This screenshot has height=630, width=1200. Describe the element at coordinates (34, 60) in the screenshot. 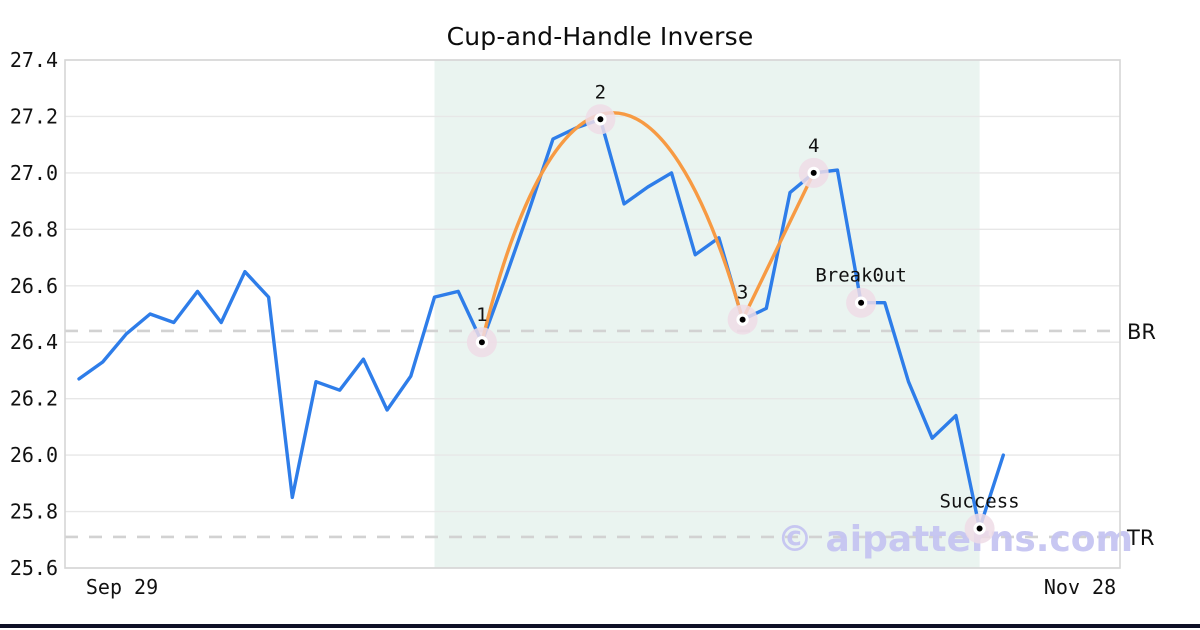

I see `y-tick-label: 27.4` at that location.